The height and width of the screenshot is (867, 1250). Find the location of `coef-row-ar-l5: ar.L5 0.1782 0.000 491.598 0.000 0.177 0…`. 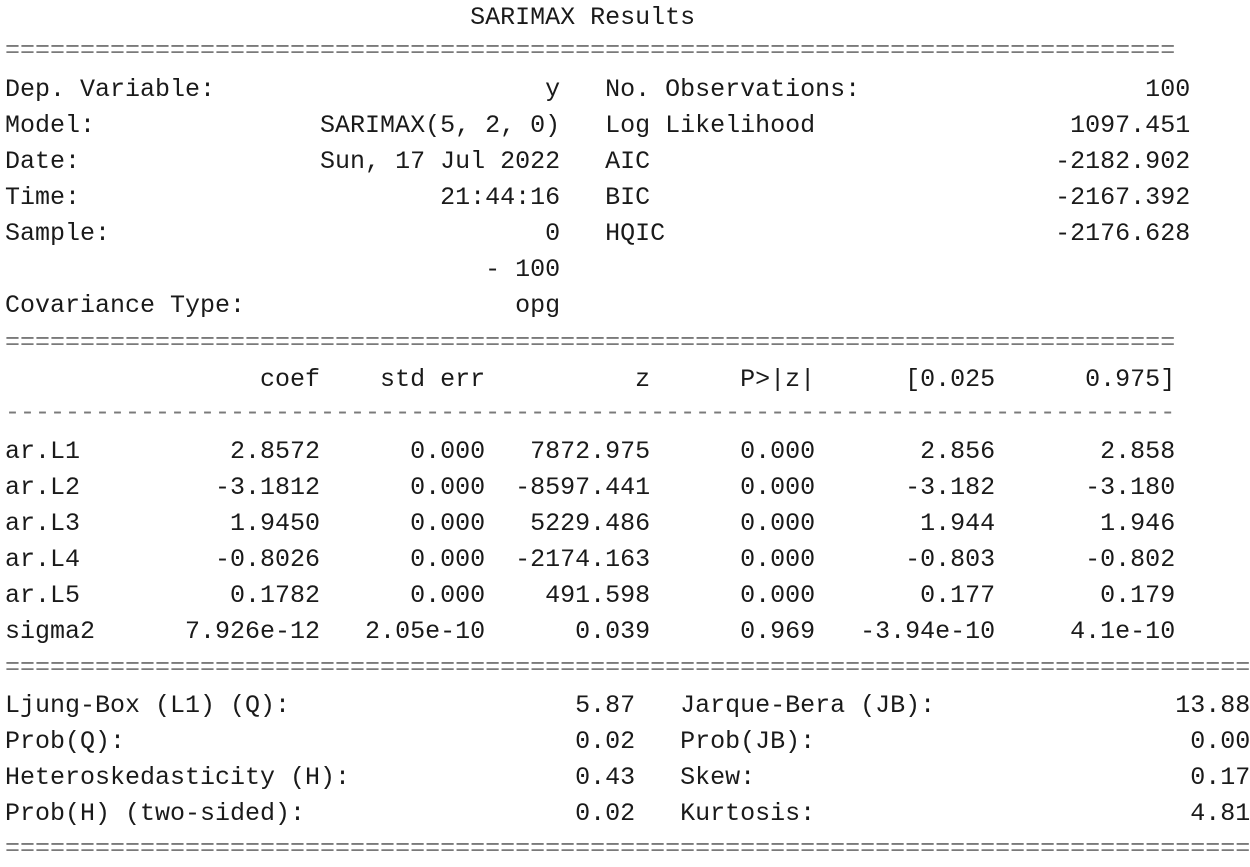

coef-row-ar-l5: ar.L5 0.1782 0.000 491.598 0.000 0.177 0… is located at coordinates (590, 595).